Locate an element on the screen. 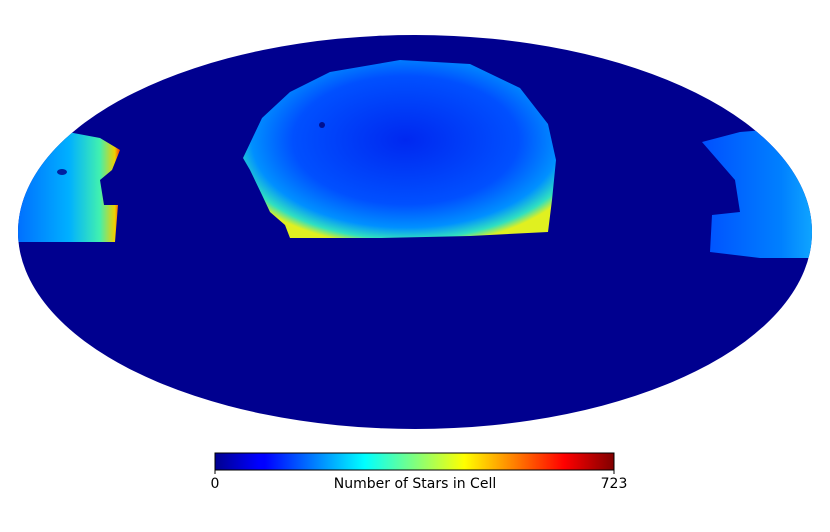  colorbar-tick-label: 0 is located at coordinates (215, 484).